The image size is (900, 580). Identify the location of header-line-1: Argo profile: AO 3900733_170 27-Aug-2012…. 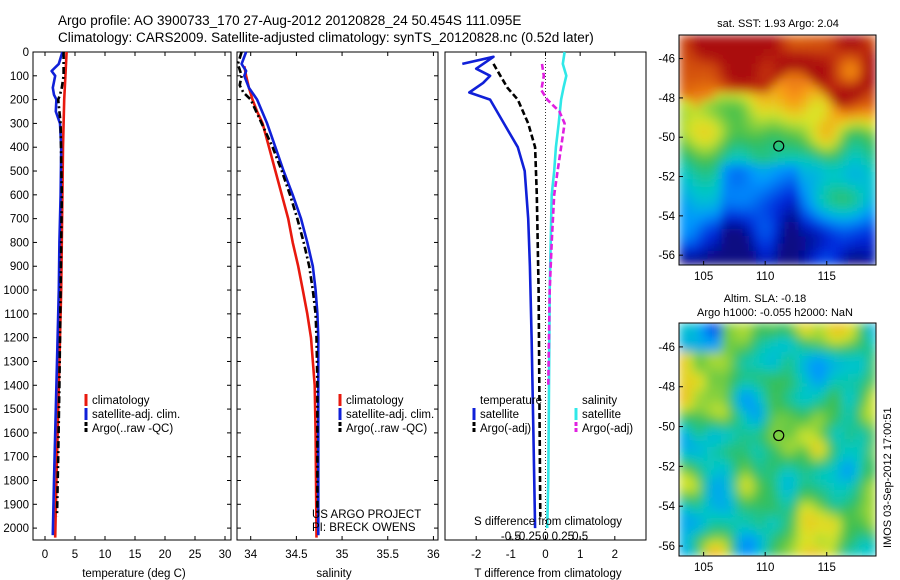
(289, 20).